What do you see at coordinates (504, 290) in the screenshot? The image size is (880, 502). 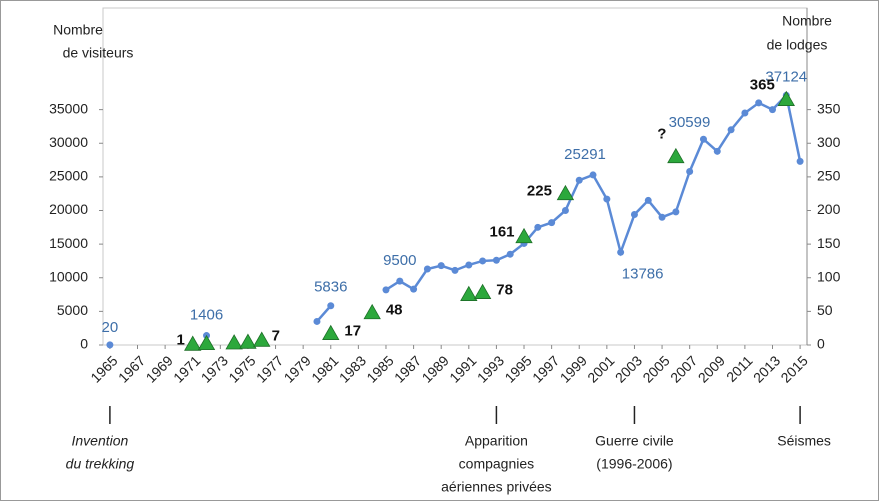 I see `lodge-label: 78` at bounding box center [504, 290].